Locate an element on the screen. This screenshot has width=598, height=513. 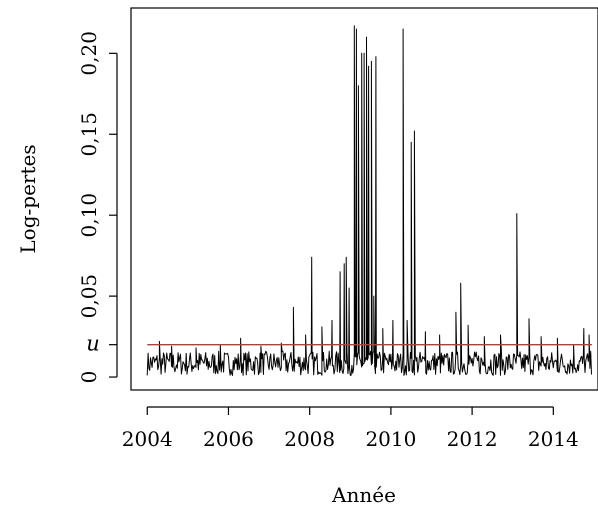
y-tick-label: 0,10 is located at coordinates (89, 215).